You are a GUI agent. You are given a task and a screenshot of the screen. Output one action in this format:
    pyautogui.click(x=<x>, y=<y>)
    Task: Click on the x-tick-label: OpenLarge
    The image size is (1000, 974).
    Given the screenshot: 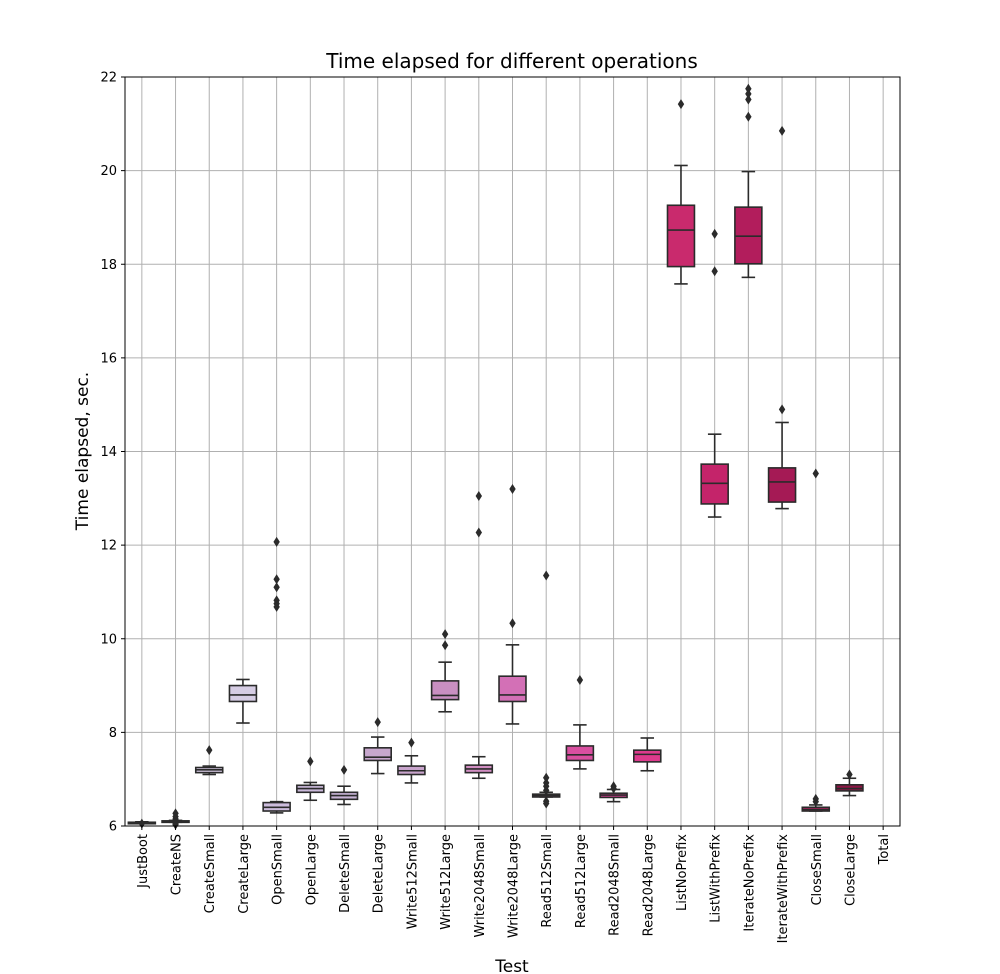 What is the action you would take?
    pyautogui.click(x=311, y=869)
    